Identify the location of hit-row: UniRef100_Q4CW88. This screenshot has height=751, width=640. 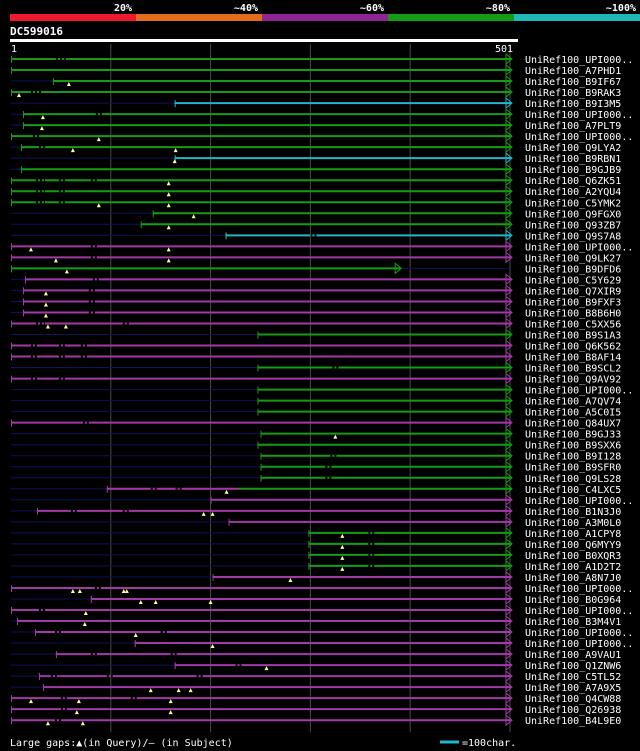
(316, 698).